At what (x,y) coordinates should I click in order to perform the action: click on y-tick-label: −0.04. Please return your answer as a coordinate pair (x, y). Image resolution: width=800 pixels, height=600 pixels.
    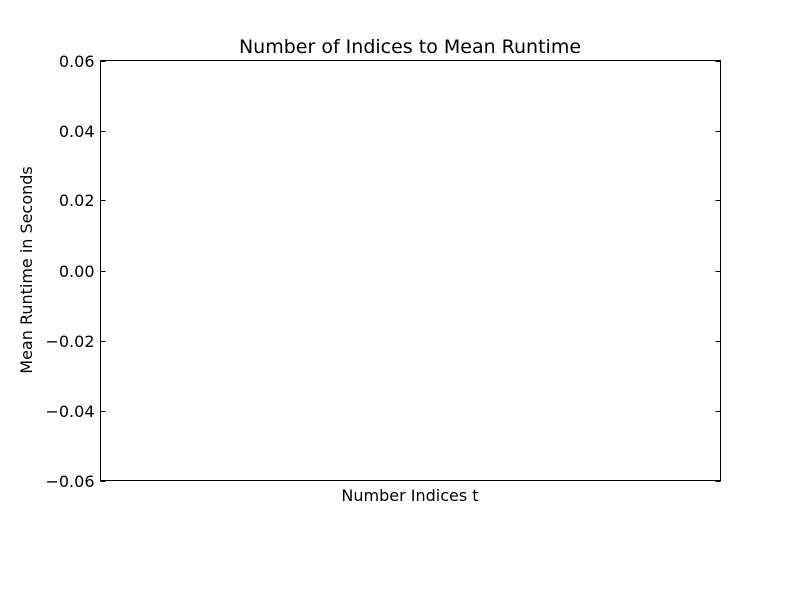
    Looking at the image, I should click on (69, 411).